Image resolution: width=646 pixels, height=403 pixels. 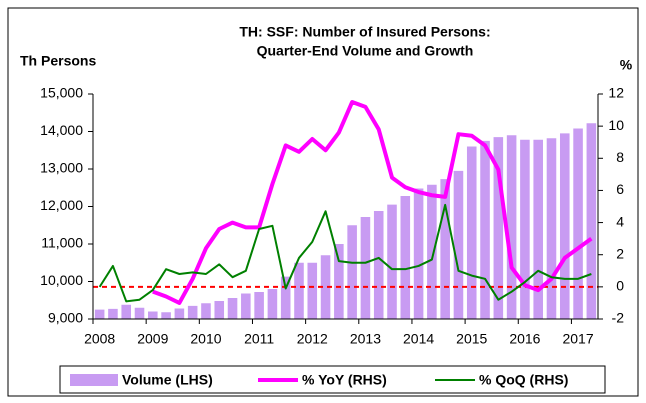 What do you see at coordinates (364, 32) in the screenshot?
I see `chart-title: TH: SSF: Number of Insured Persons:` at bounding box center [364, 32].